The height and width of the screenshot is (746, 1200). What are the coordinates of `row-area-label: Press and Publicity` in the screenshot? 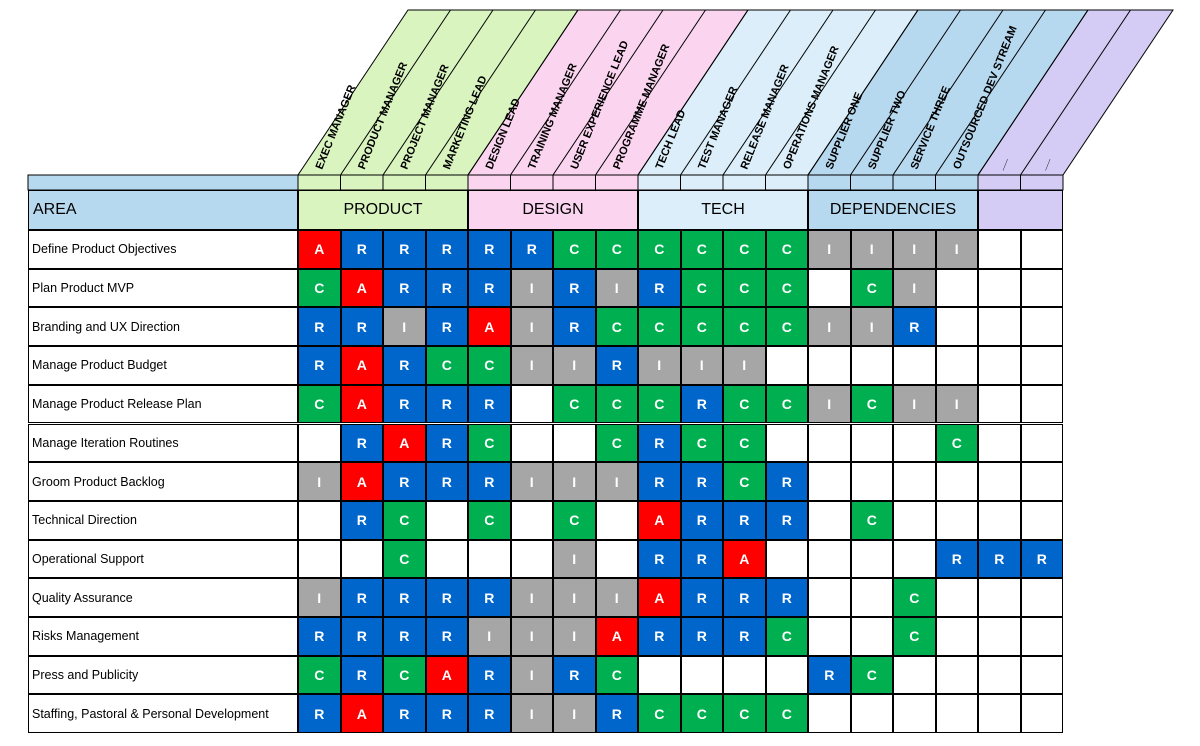 It's located at (163, 675).